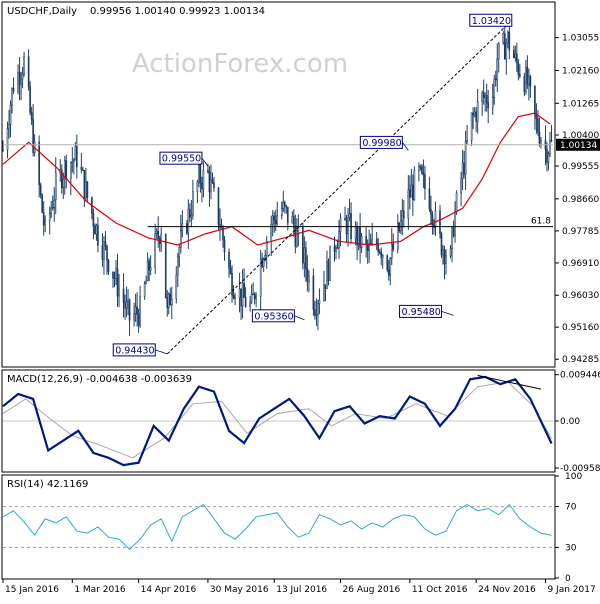 Image resolution: width=600 pixels, height=604 pixels. I want to click on rsi-line, so click(277, 527).